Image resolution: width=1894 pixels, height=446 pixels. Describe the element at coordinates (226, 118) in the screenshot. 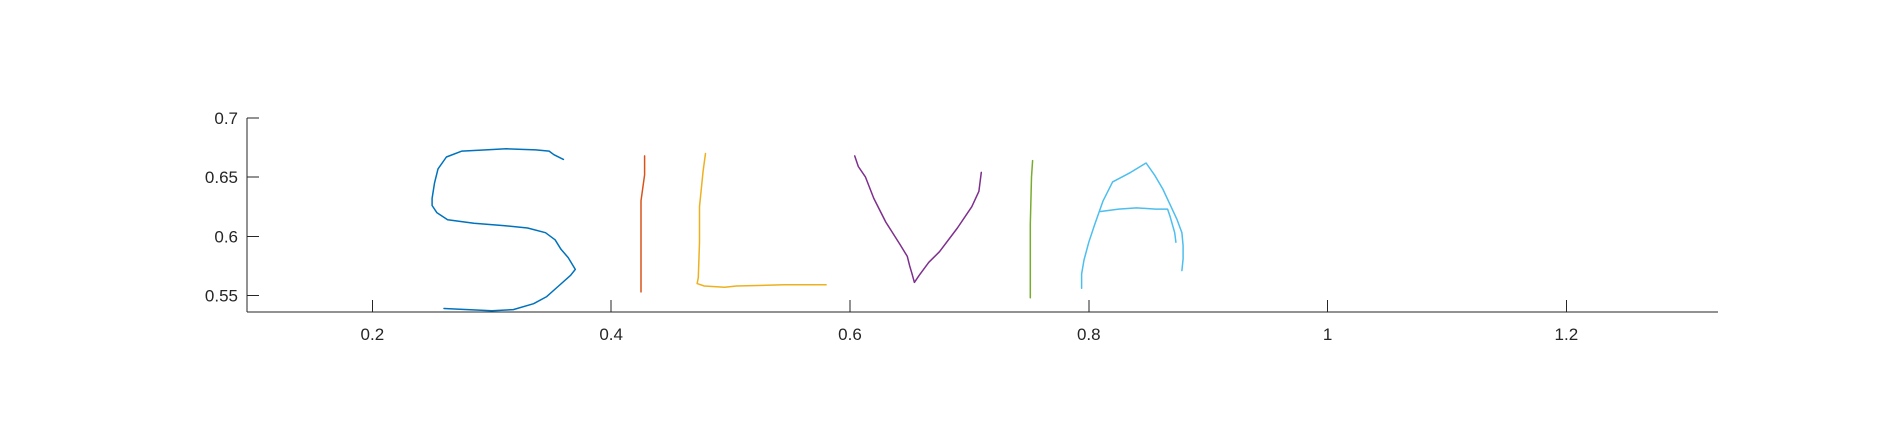

I see `y-tick-label: 0.7` at that location.